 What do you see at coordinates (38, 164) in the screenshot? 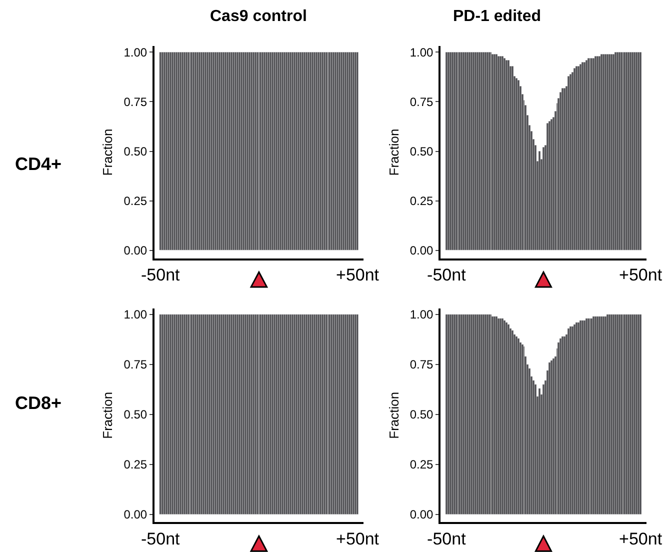
I see `text: CD4+` at bounding box center [38, 164].